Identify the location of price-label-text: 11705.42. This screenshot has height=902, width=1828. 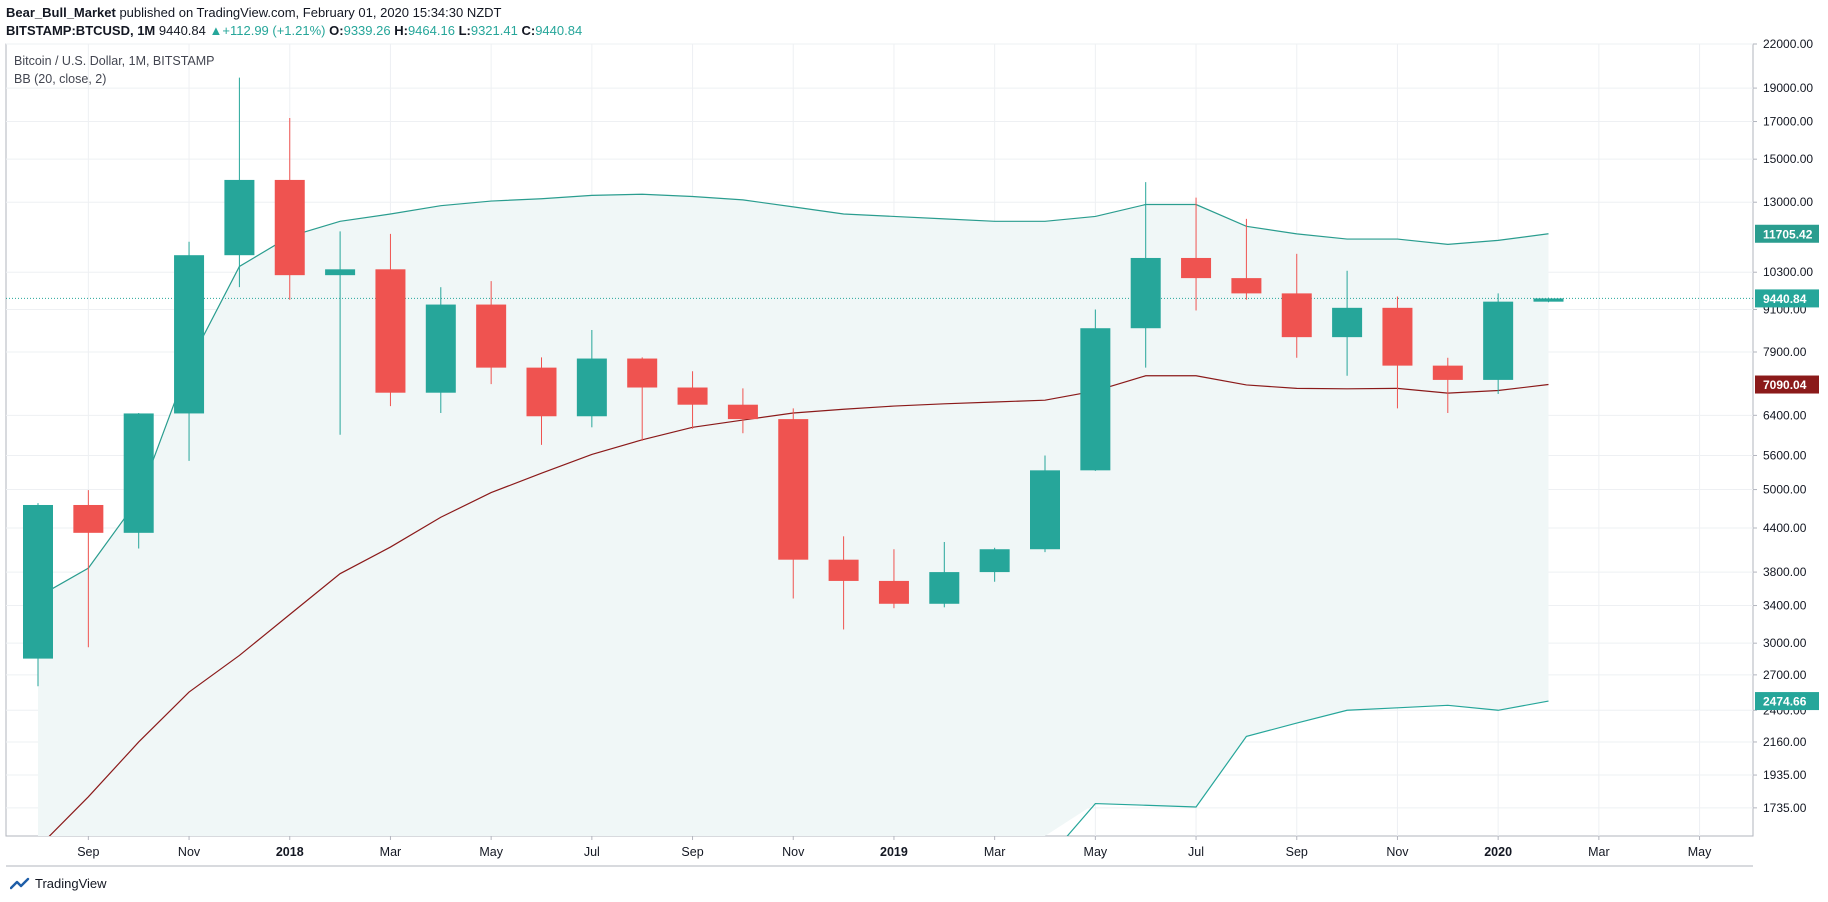
(1788, 234).